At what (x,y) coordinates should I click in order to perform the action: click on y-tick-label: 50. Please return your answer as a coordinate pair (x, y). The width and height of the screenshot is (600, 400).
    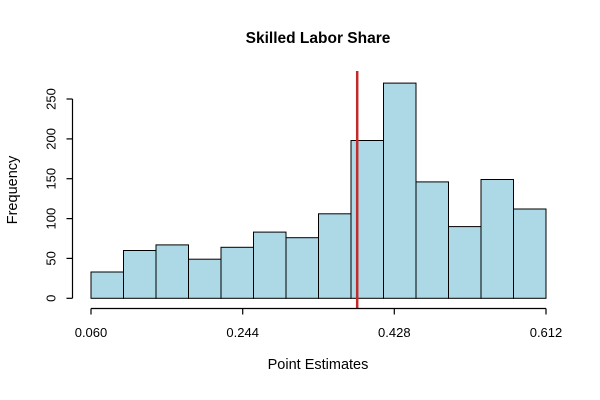
    Looking at the image, I should click on (50, 258).